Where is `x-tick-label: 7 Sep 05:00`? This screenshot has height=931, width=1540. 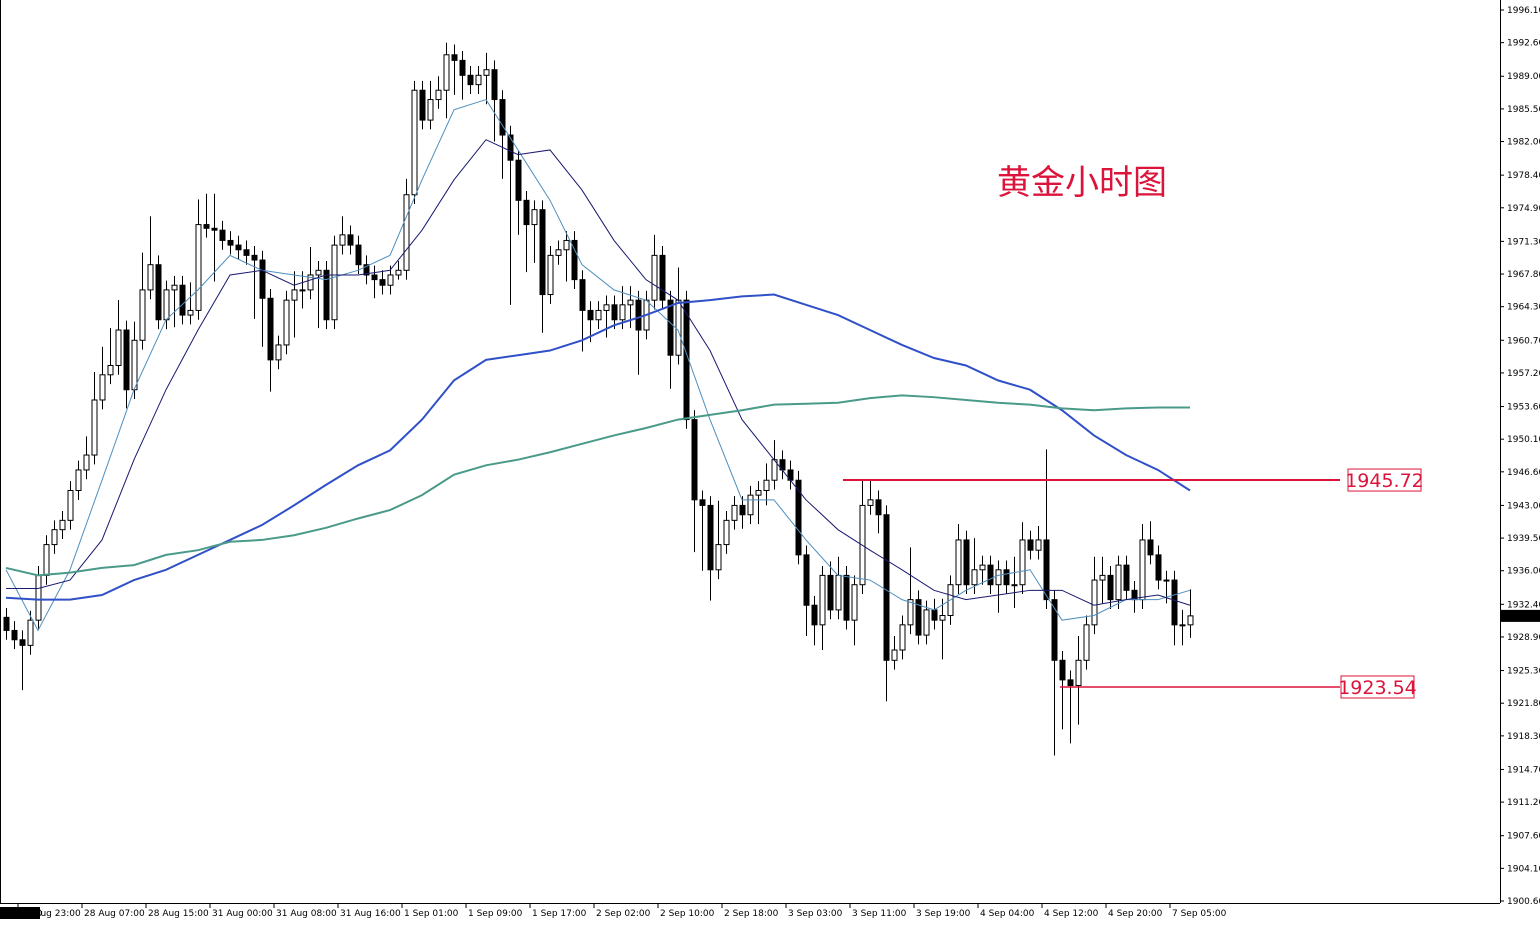 x-tick-label: 7 Sep 05:00 is located at coordinates (1199, 914).